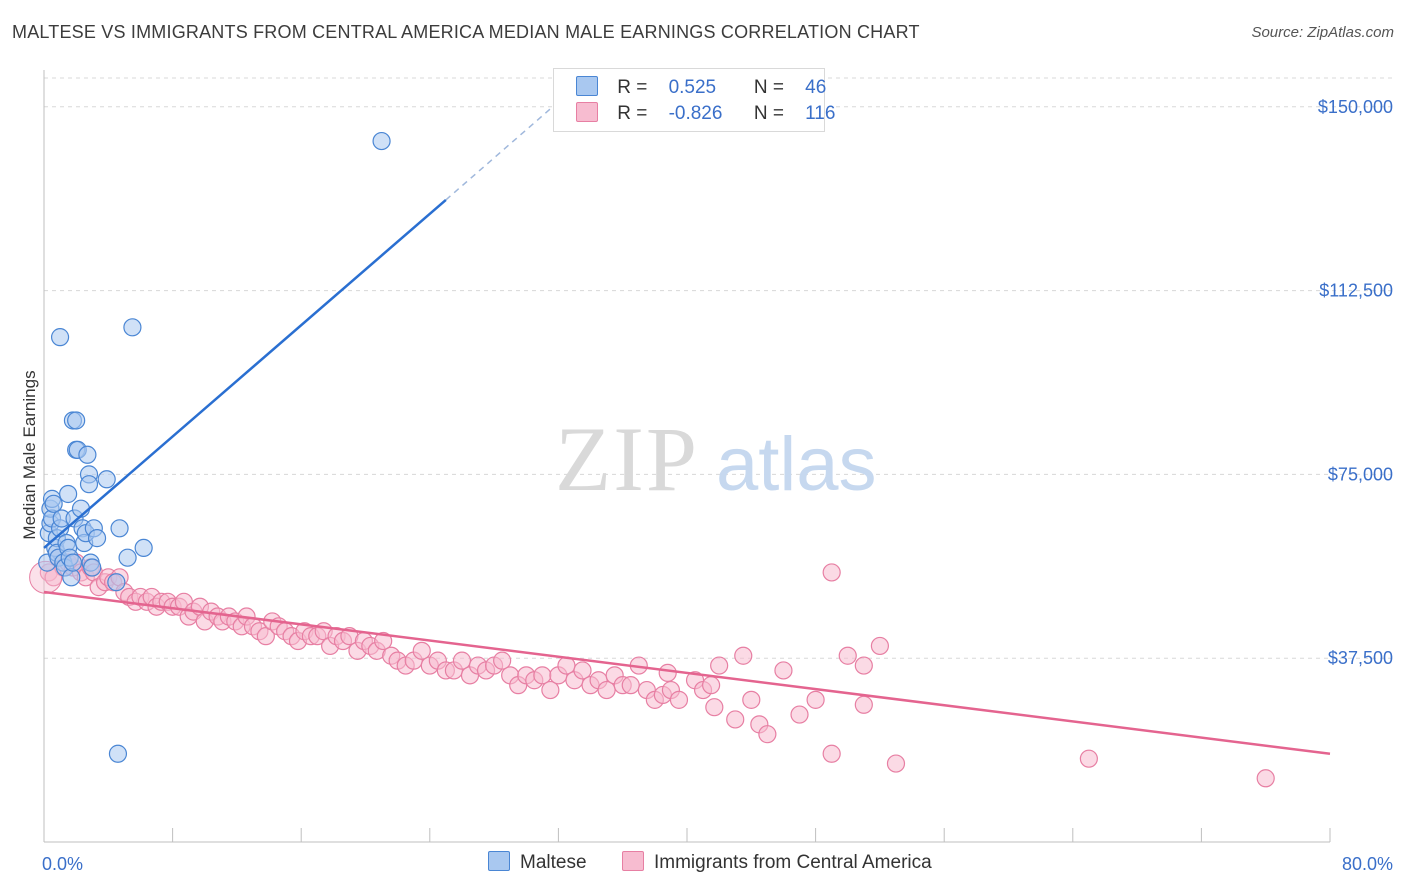  Describe the element at coordinates (245, 373) in the screenshot. I see `maltese-trend-line` at that location.